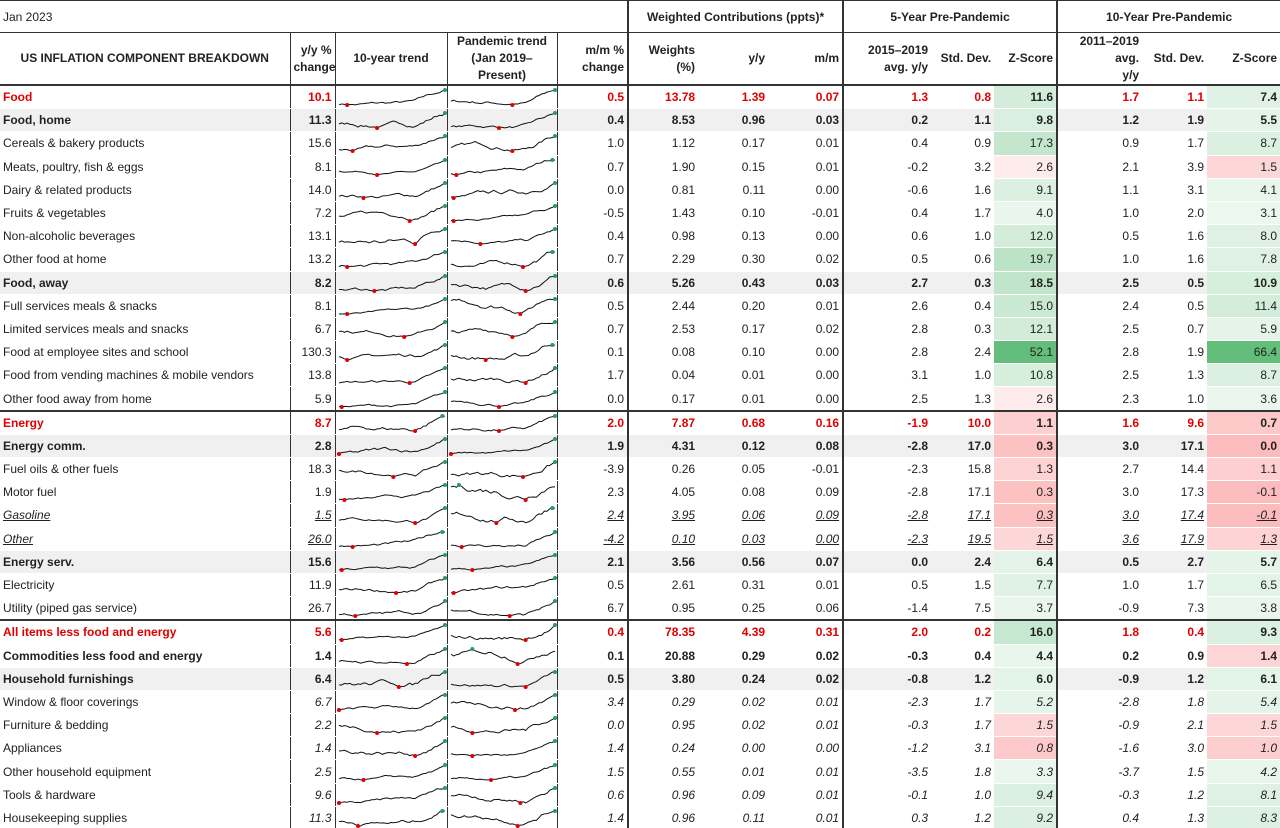 Image resolution: width=1280 pixels, height=828 pixels. What do you see at coordinates (733, 632) in the screenshot?
I see `cell: 4.39` at bounding box center [733, 632].